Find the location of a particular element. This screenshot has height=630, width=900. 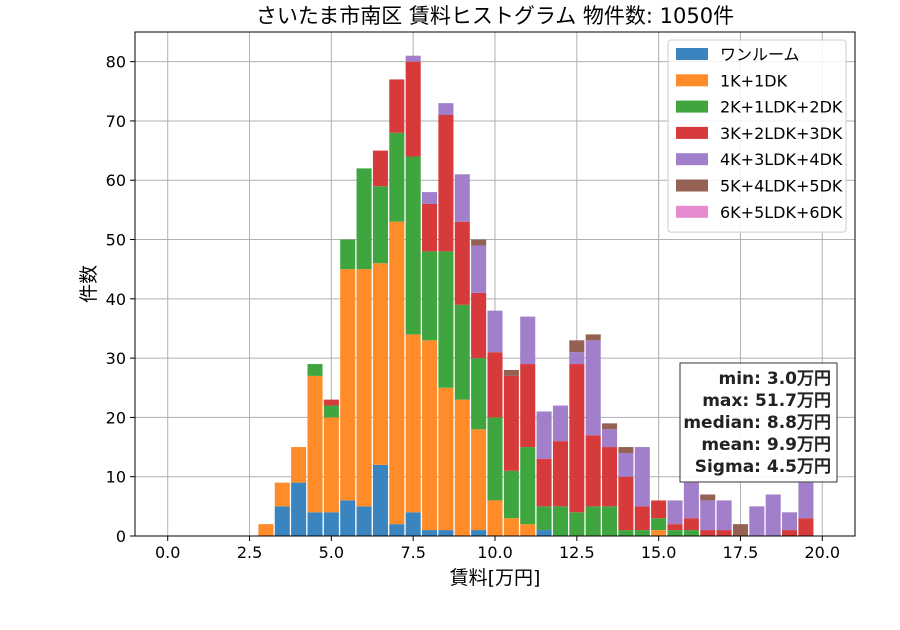

legend-label: 1K+1DK is located at coordinates (754, 80).